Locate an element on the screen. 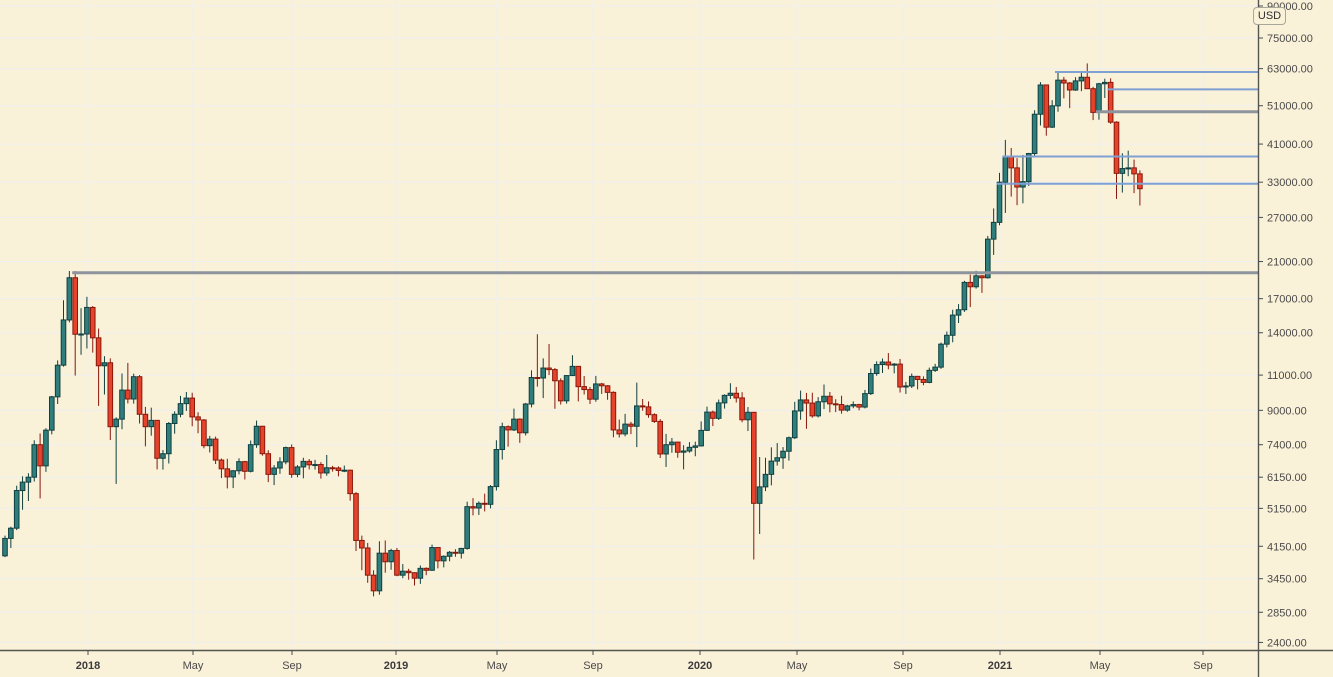 The height and width of the screenshot is (677, 1333). price-axis is located at coordinates (1295, 325).